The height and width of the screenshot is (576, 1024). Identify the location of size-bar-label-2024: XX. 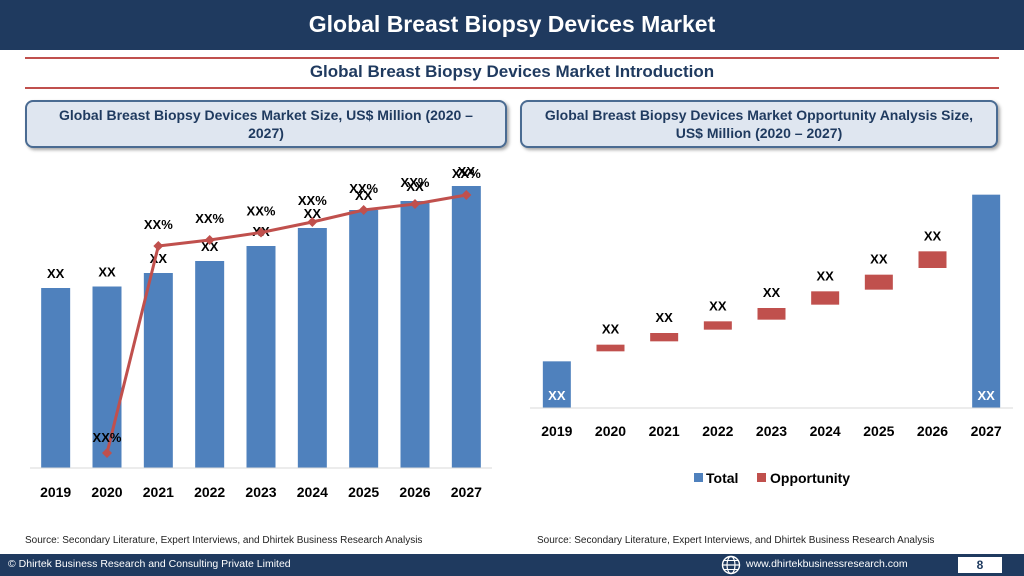
(313, 213).